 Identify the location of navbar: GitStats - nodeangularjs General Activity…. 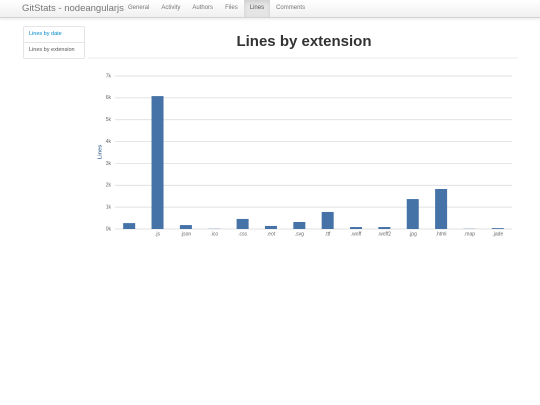
(270, 9).